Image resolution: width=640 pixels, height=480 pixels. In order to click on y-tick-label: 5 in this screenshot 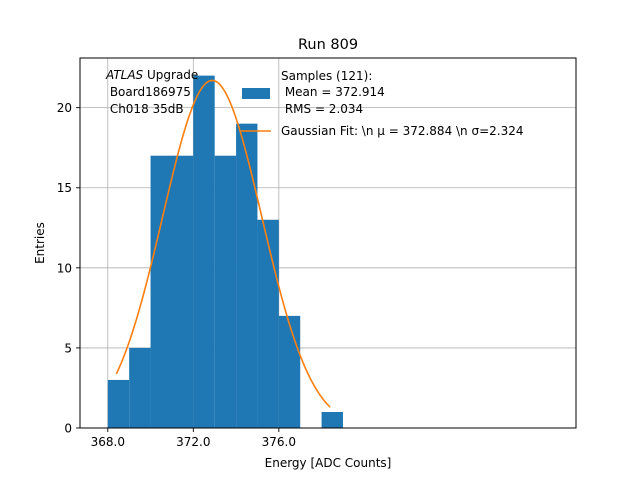, I will do `click(68, 348)`.